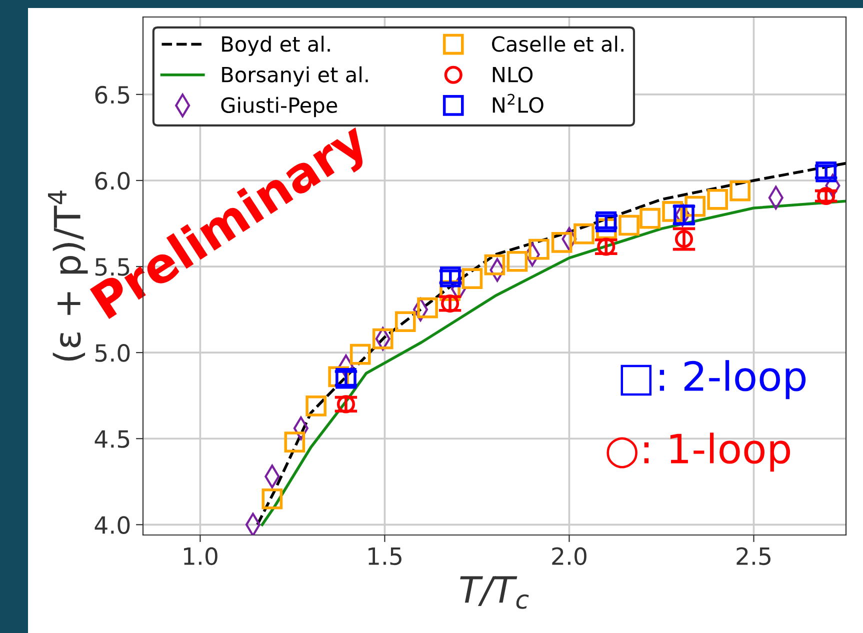 The image size is (863, 633). Describe the element at coordinates (112, 353) in the screenshot. I see `y-tick-label: 5.0` at that location.